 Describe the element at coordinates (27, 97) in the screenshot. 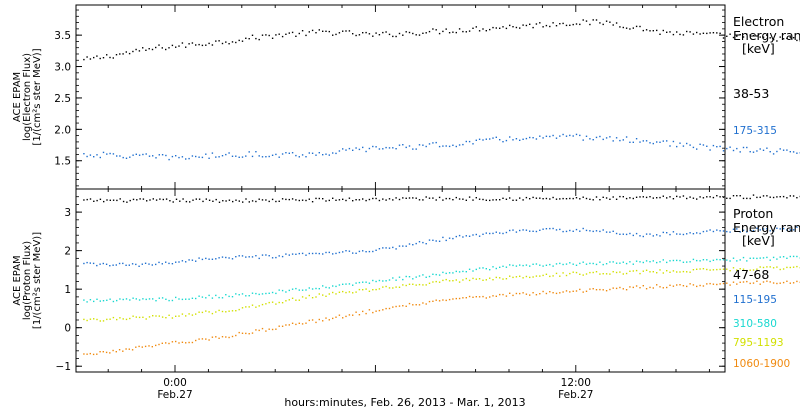

I see `y-axis-label: log(Electron Flux)` at that location.